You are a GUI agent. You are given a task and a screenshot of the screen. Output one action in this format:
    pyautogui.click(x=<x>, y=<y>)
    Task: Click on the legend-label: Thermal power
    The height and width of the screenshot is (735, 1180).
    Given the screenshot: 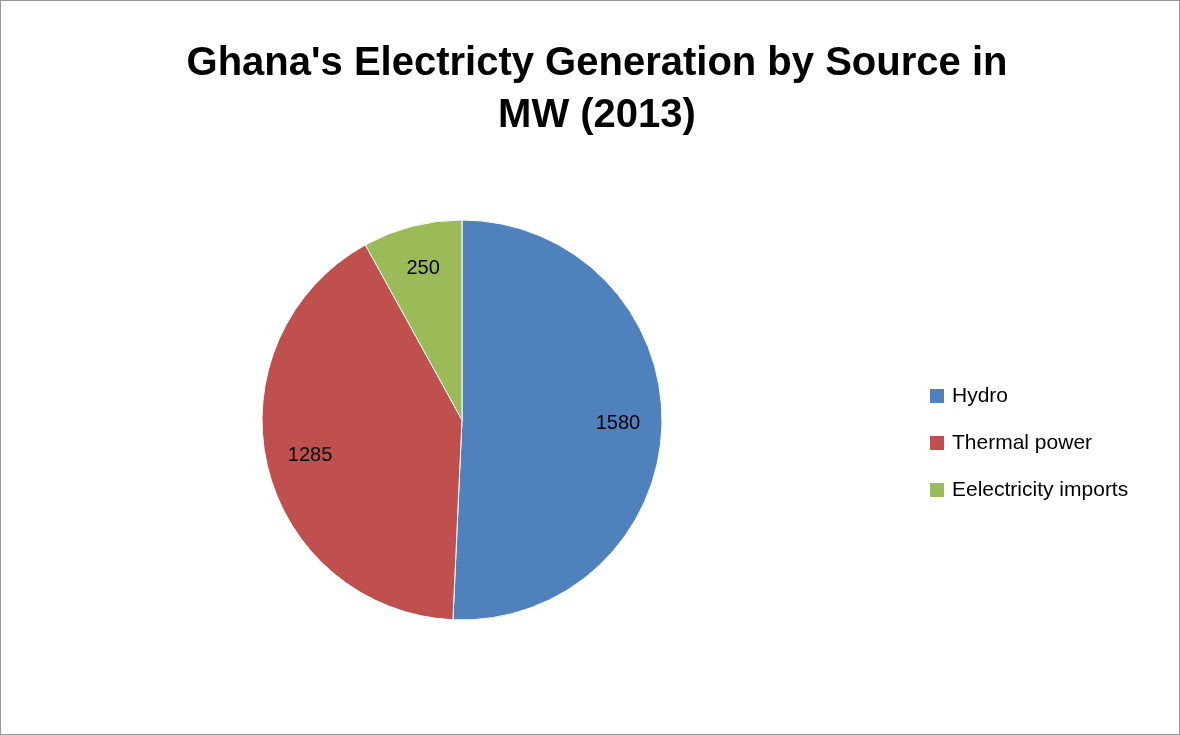 What is the action you would take?
    pyautogui.click(x=1022, y=441)
    